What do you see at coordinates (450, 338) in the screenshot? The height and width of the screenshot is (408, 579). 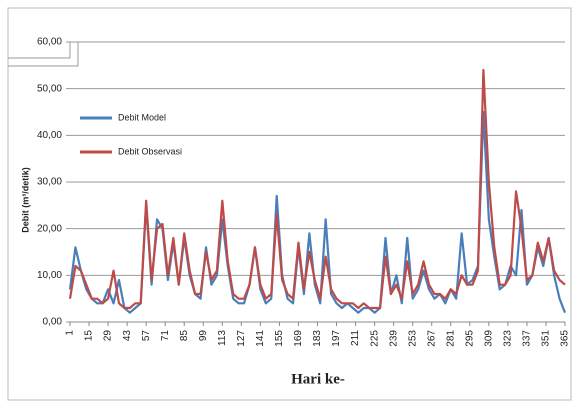 I see `x-tick-label: 281` at bounding box center [450, 338].